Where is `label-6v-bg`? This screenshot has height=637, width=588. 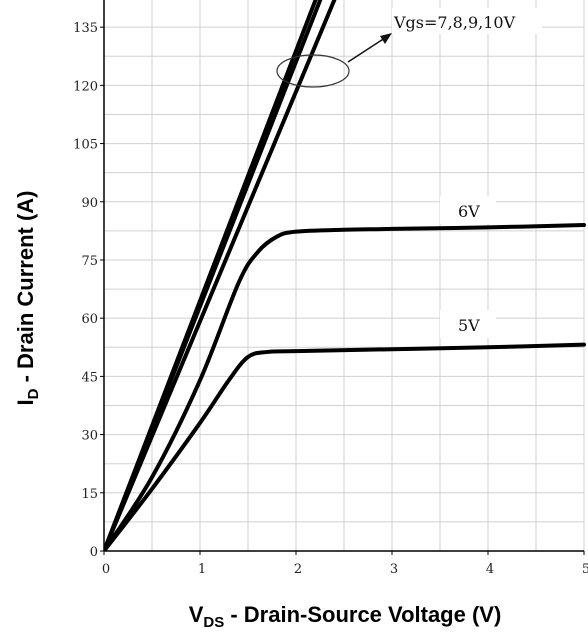 label-6v-bg is located at coordinates (468, 210).